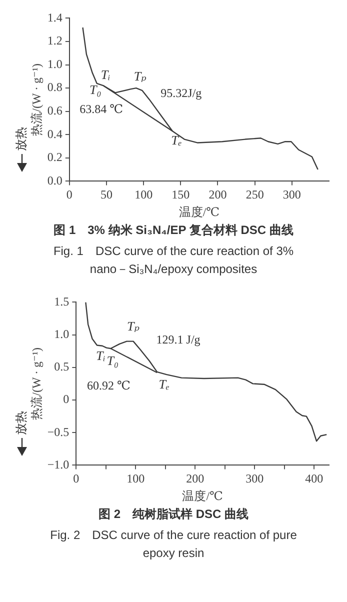 This screenshot has width=347, height=602. What do you see at coordinates (178, 339) in the screenshot?
I see `annotation: 129.1 J/g` at bounding box center [178, 339].